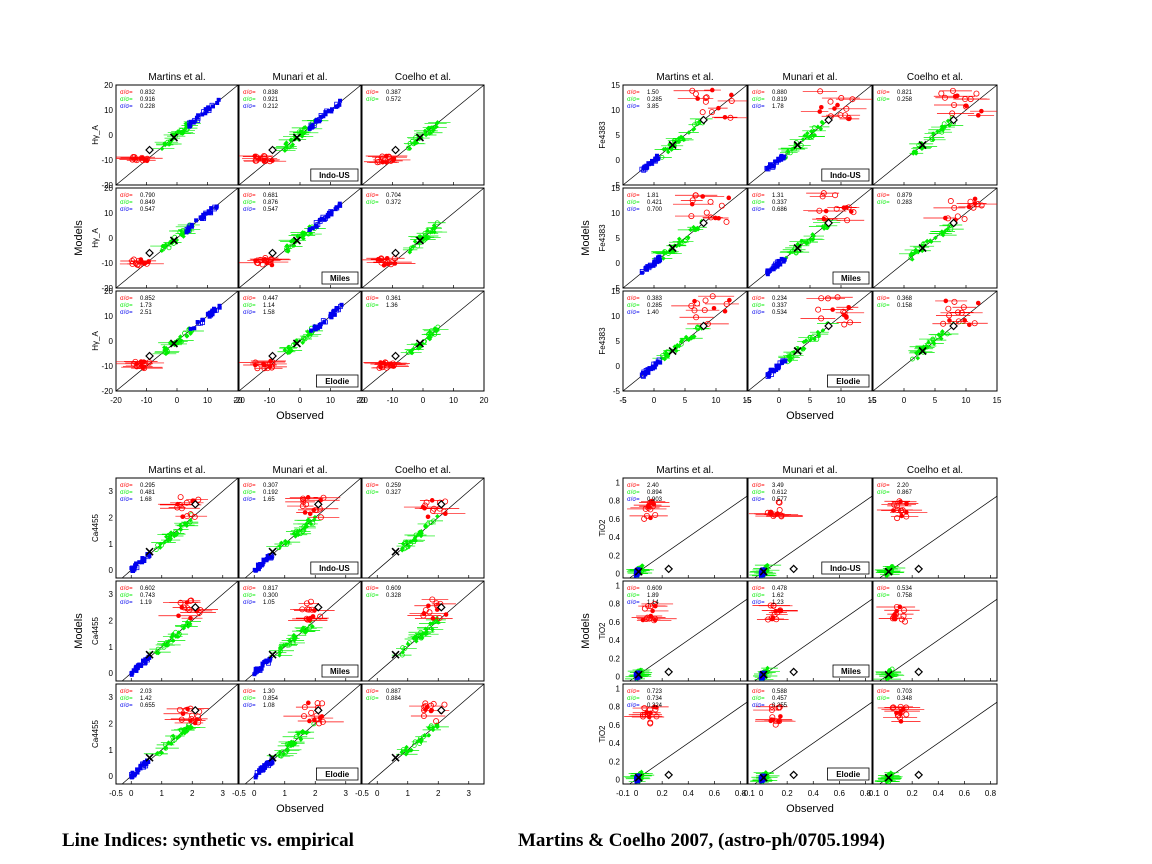  Describe the element at coordinates (271, 203) in the screenshot. I see `stats-value: 0.876` at that location.